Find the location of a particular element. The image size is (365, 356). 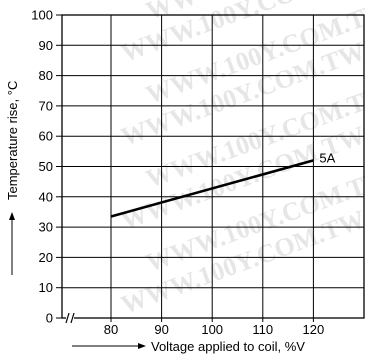

y-tick-label: 100 is located at coordinates (42, 15).